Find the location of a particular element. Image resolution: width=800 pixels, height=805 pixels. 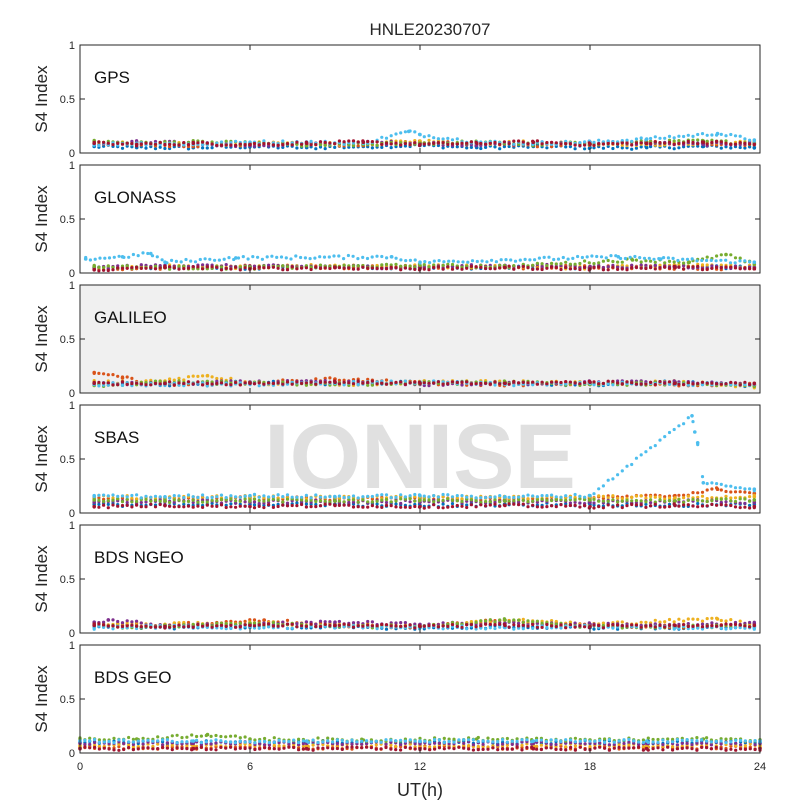

panel-label: GLONASS is located at coordinates (135, 197).